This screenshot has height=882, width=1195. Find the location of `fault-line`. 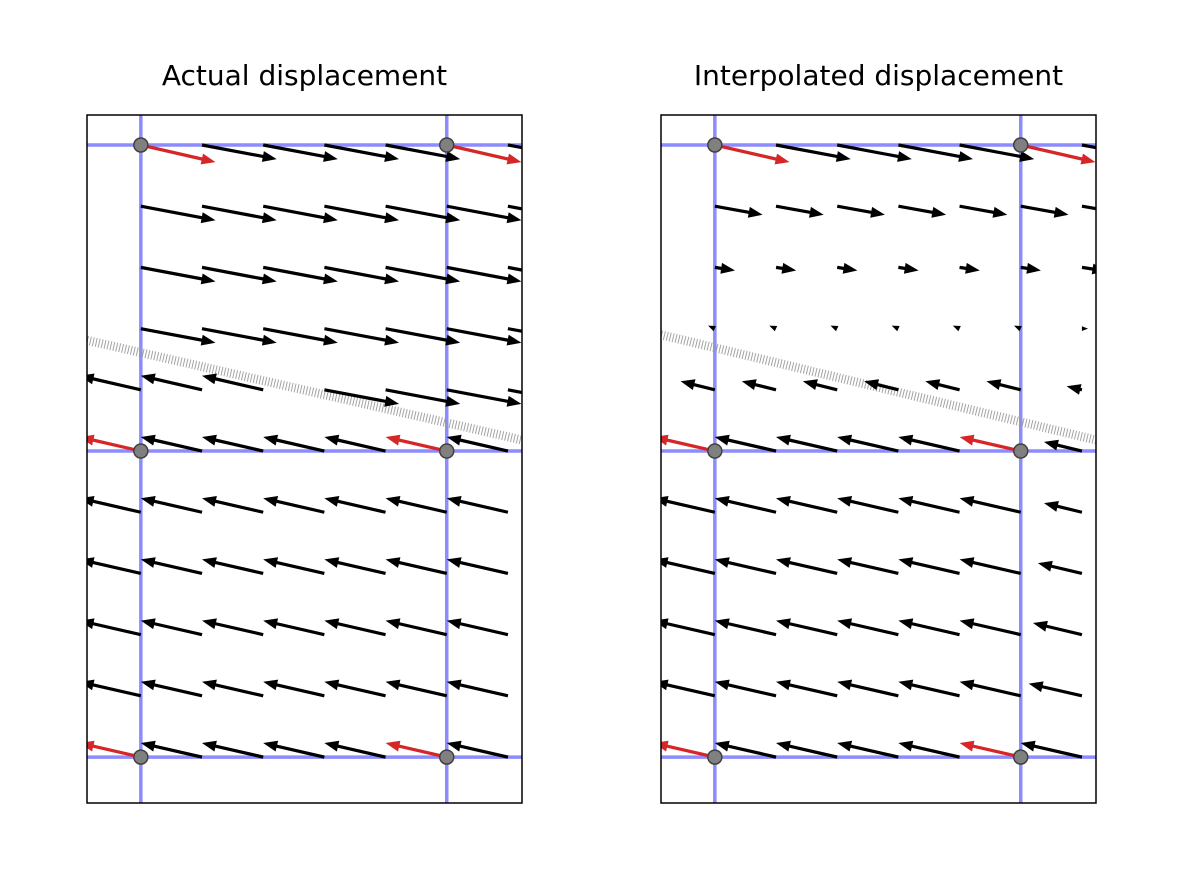

fault-line is located at coordinates (878, 387).